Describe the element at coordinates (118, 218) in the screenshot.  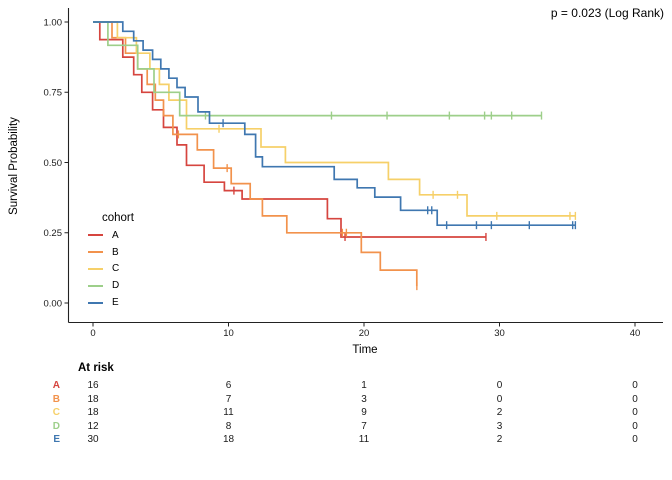
I see `legend-title: cohort` at that location.